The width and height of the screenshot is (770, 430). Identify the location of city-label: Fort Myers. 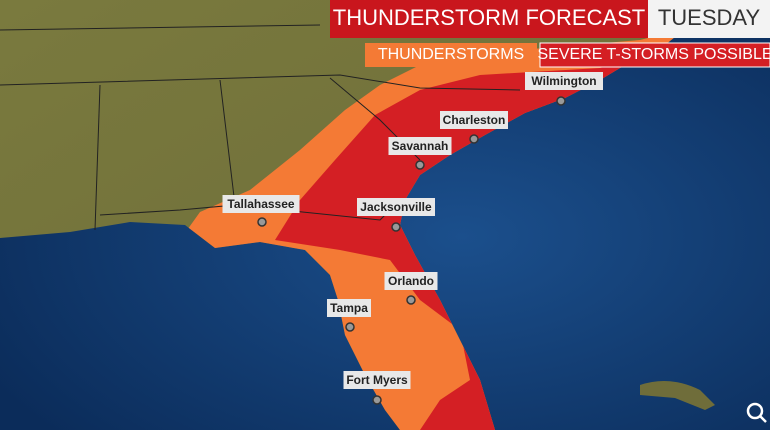
(377, 380).